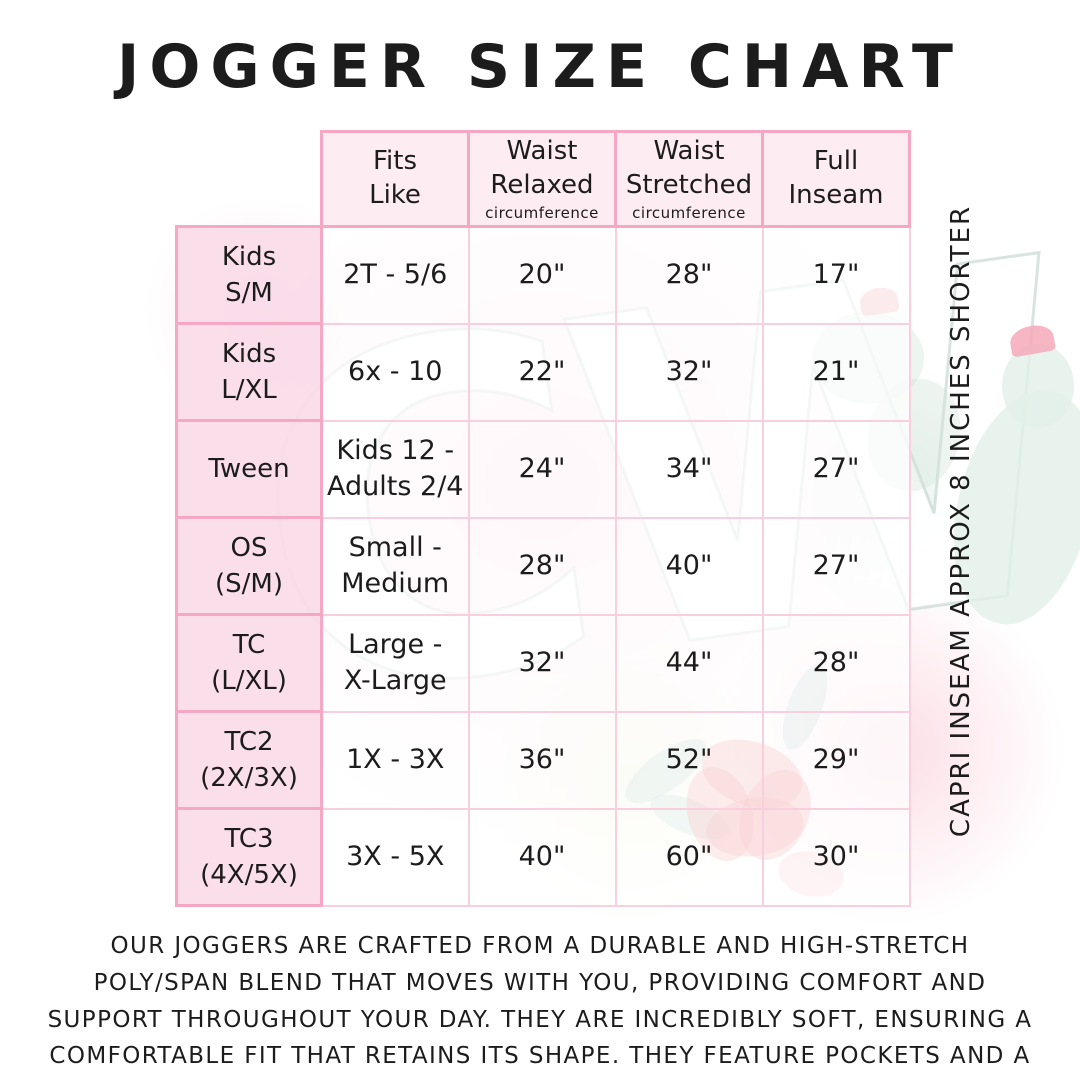 The height and width of the screenshot is (1080, 1080). I want to click on cactus-icon, so click(1038, 386).